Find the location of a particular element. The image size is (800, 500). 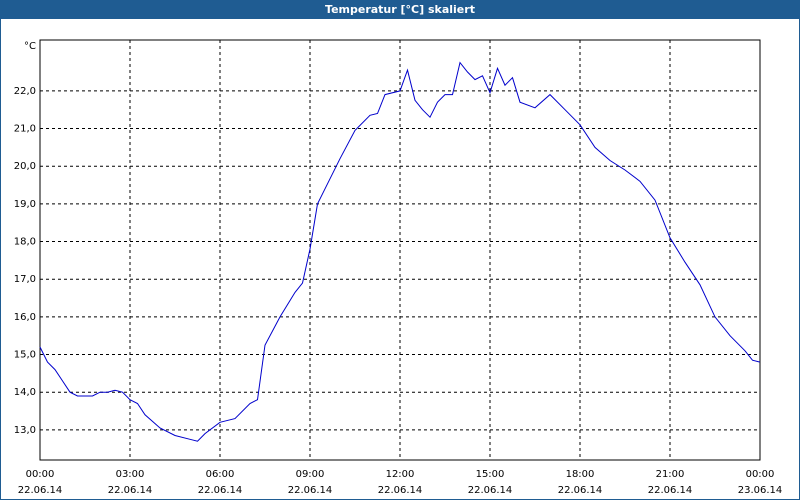

y-tick-label: 20,0 is located at coordinates (25, 166).